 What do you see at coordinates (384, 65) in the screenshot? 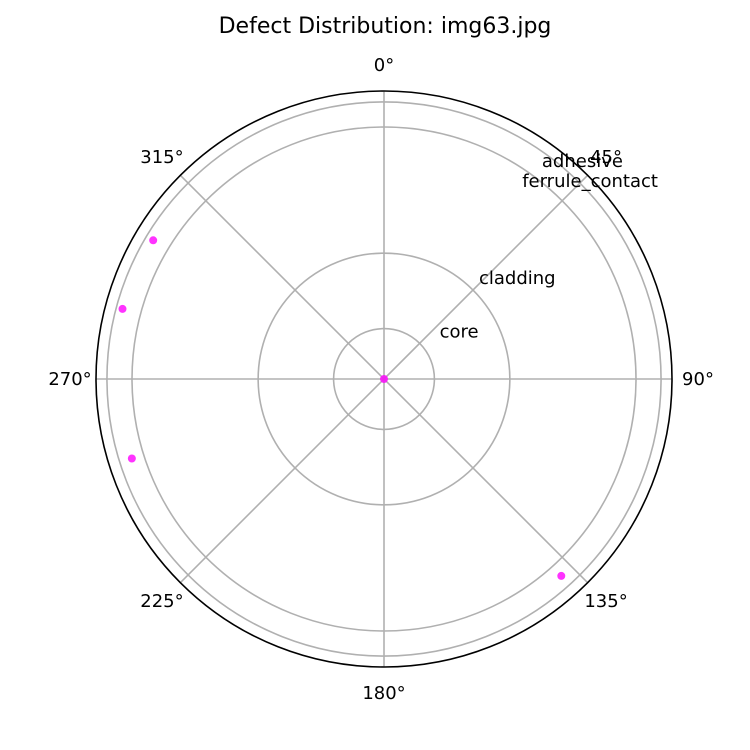
I see `theta-tick-0: 0°` at bounding box center [384, 65].